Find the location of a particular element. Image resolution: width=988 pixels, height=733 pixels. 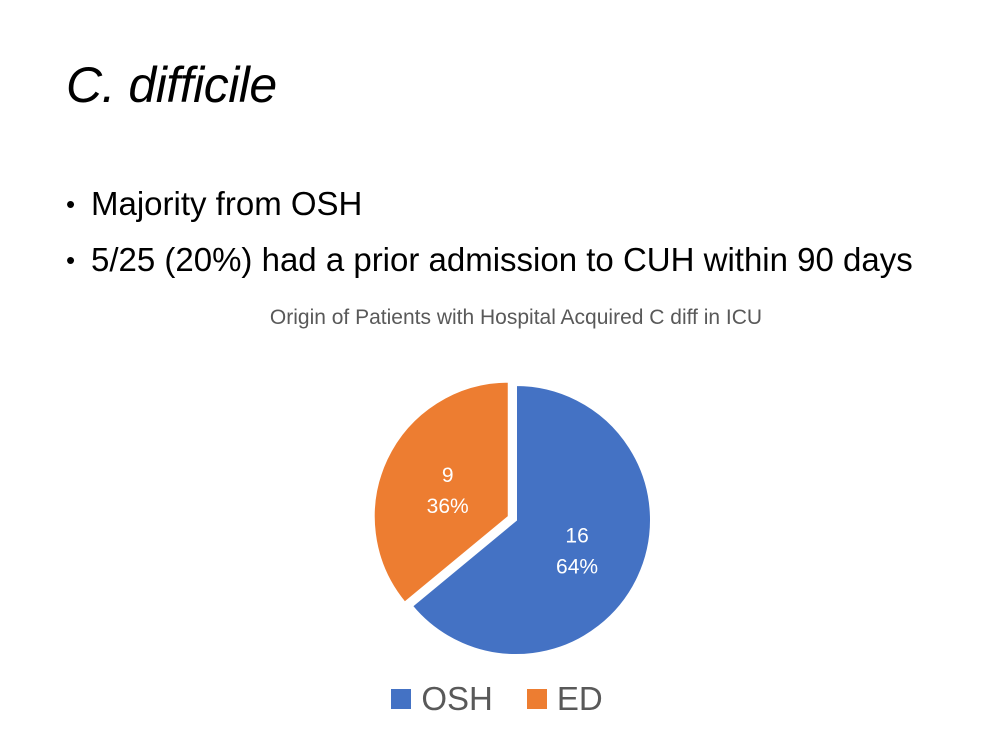

legend-item-osh: OSH is located at coordinates (442, 699).